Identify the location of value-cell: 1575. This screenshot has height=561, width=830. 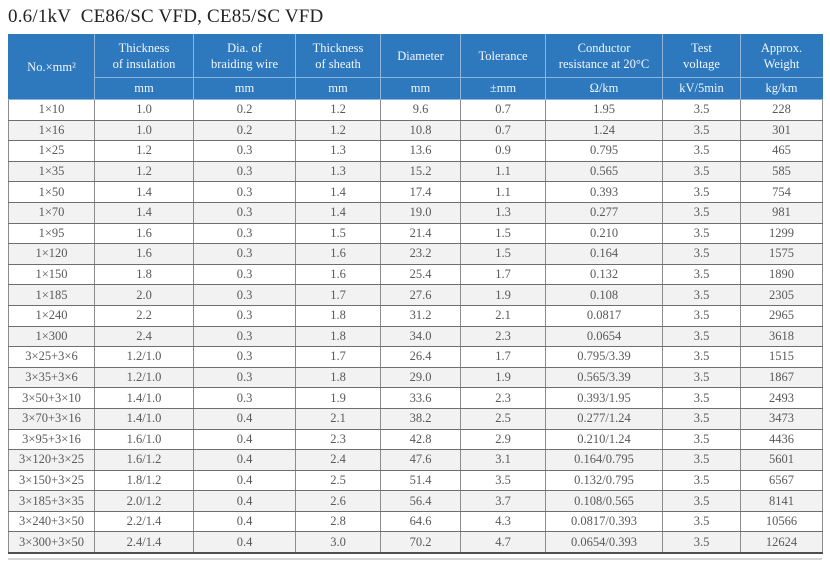
(781, 254).